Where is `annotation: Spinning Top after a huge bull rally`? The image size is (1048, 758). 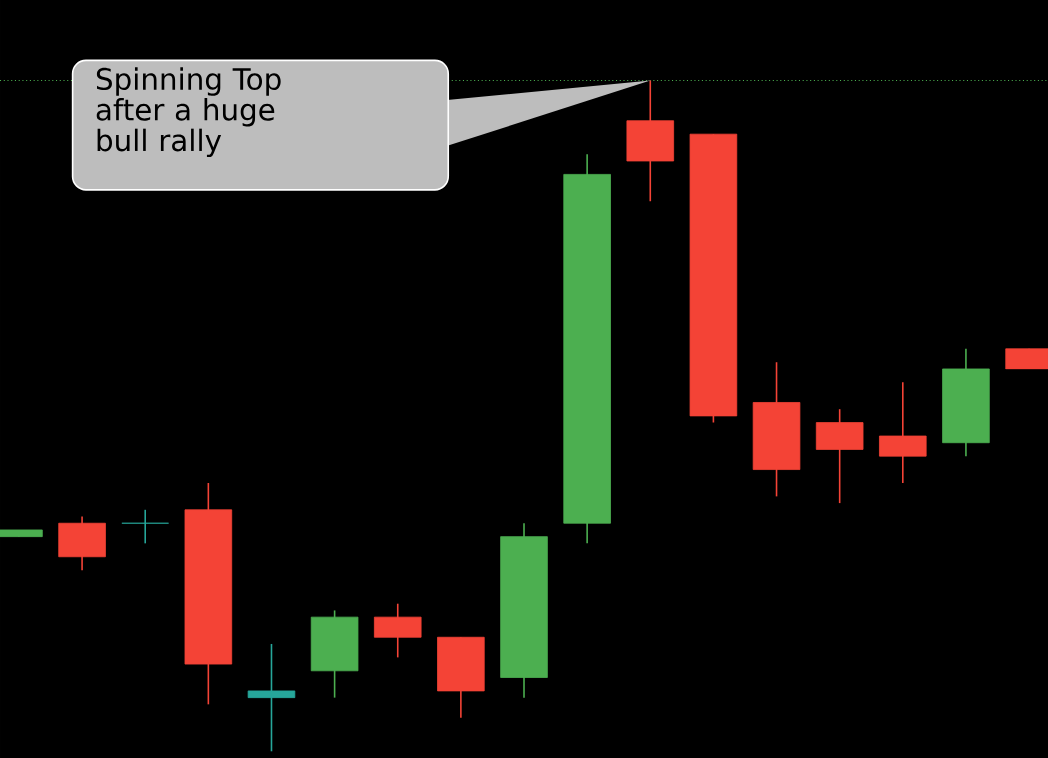
annotation: Spinning Top after a huge bull rally is located at coordinates (188, 112).